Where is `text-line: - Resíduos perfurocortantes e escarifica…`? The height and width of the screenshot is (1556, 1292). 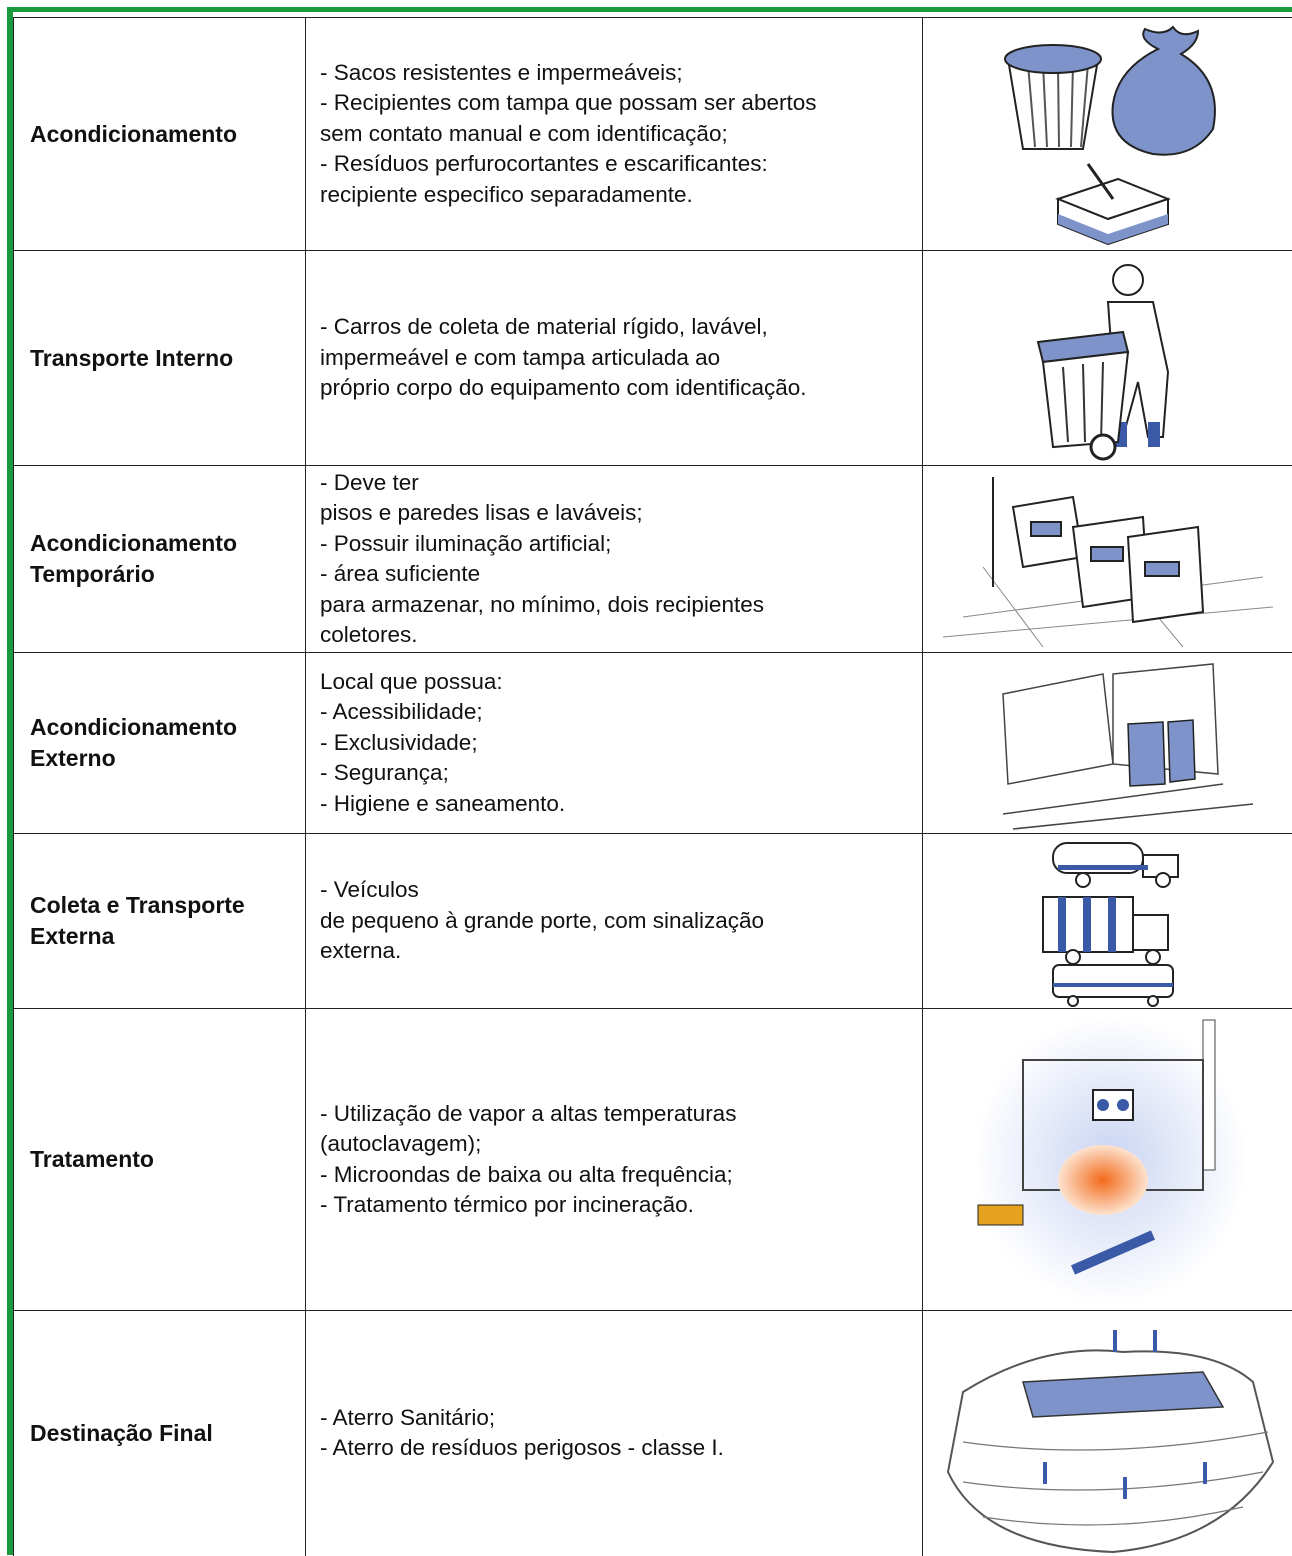 text-line: - Resíduos perfurocortantes e escarifica… is located at coordinates (621, 164).